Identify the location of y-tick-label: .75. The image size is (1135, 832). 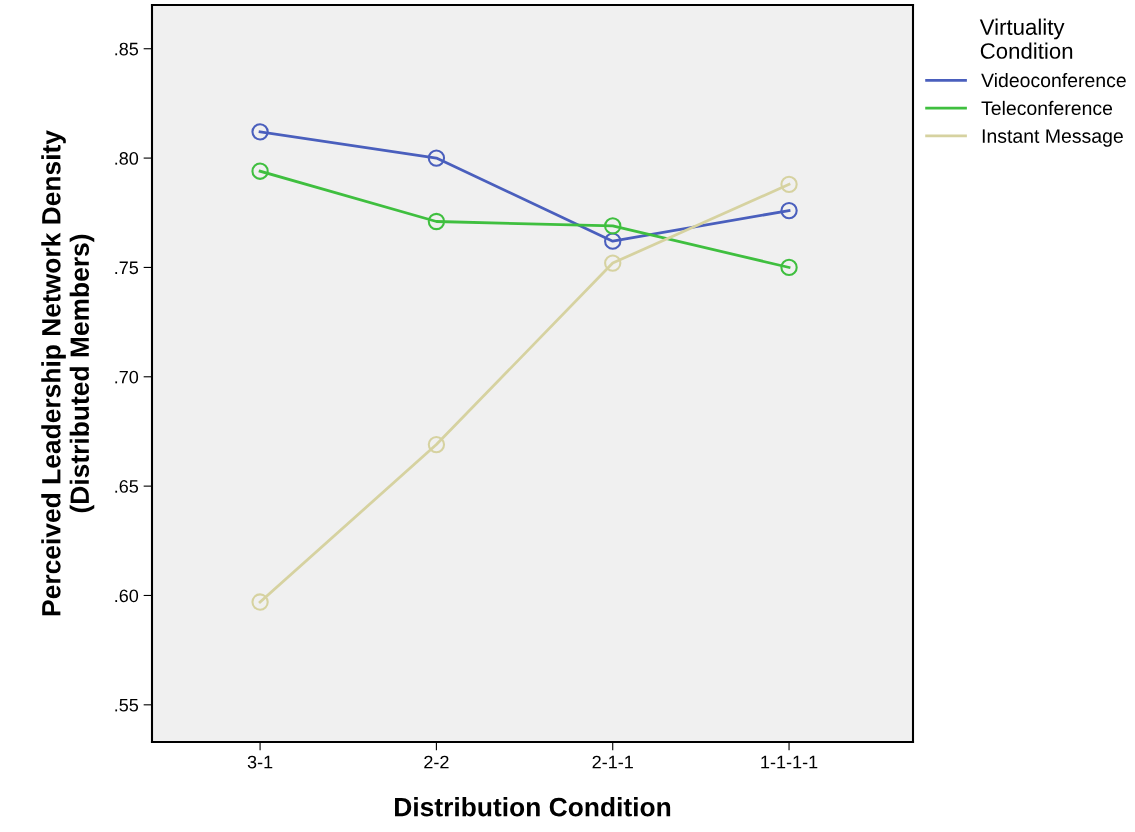
(127, 268).